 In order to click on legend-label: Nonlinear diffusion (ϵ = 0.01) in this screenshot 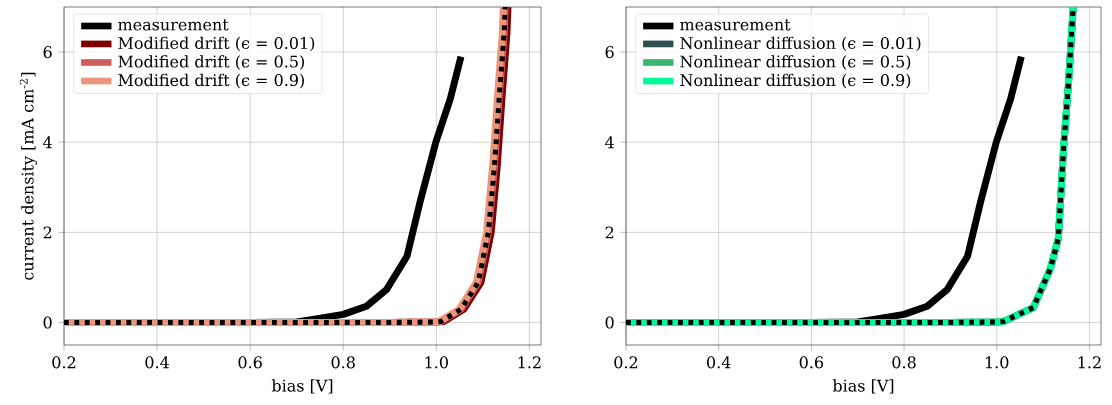, I will do `click(800, 44)`.